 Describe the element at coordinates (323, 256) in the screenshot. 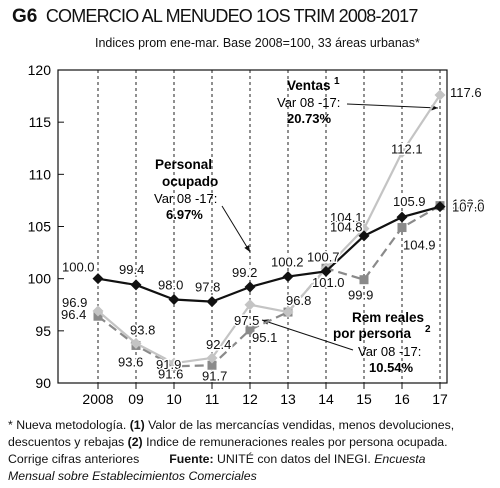

I see `data-label-personal-14: 100.7` at that location.